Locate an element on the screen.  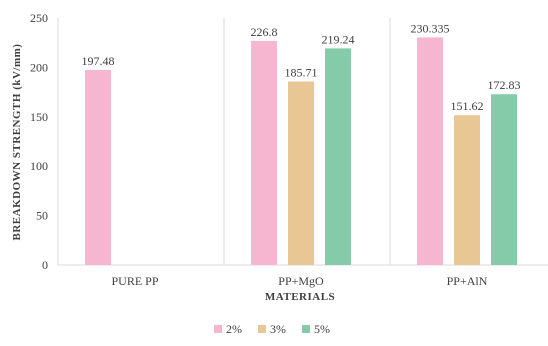
data-label: 151.62 is located at coordinates (467, 106).